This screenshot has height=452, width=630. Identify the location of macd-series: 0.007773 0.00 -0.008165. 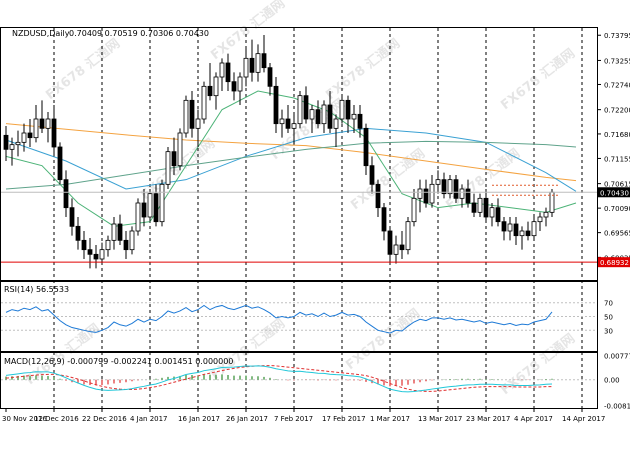
(315, 381).